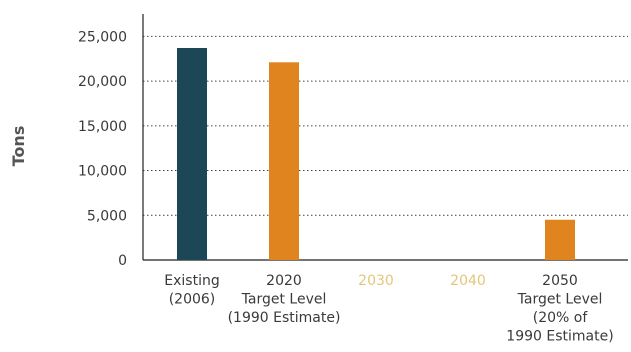  I want to click on category-label-line: 2040, so click(468, 281).